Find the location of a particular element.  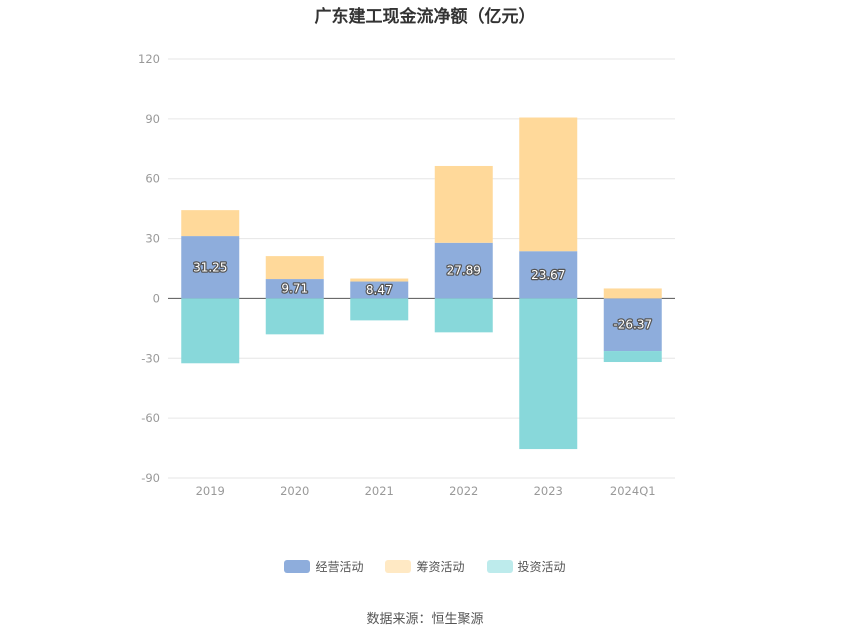

data-label: 8.47 is located at coordinates (379, 290).